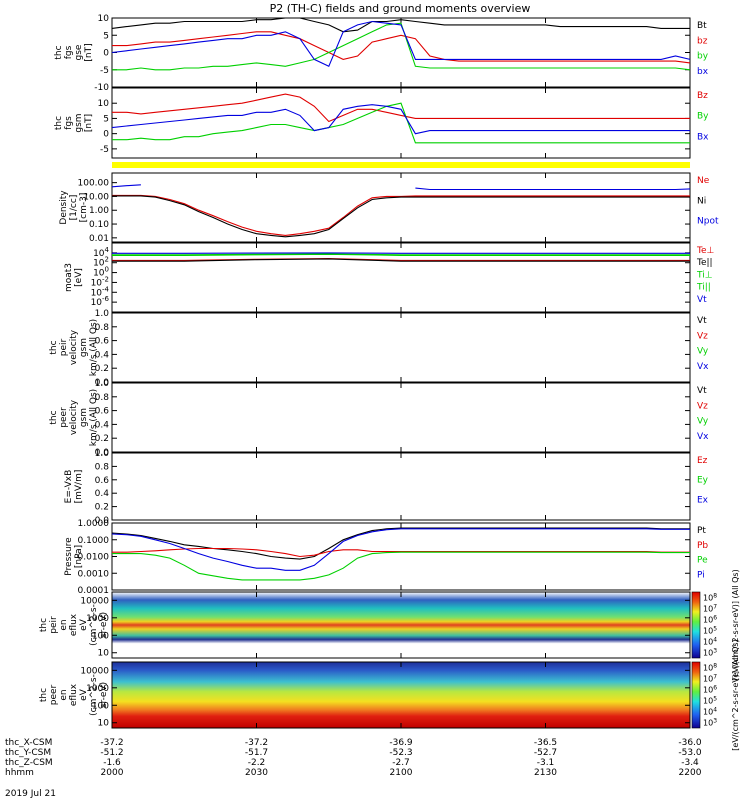  I want to click on x-row-value: 2030, so click(256, 773).